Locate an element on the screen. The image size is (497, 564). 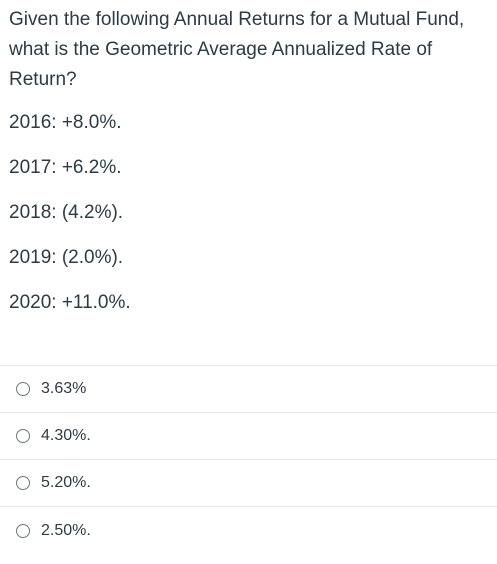
answer-label: 4.30%. is located at coordinates (66, 435).